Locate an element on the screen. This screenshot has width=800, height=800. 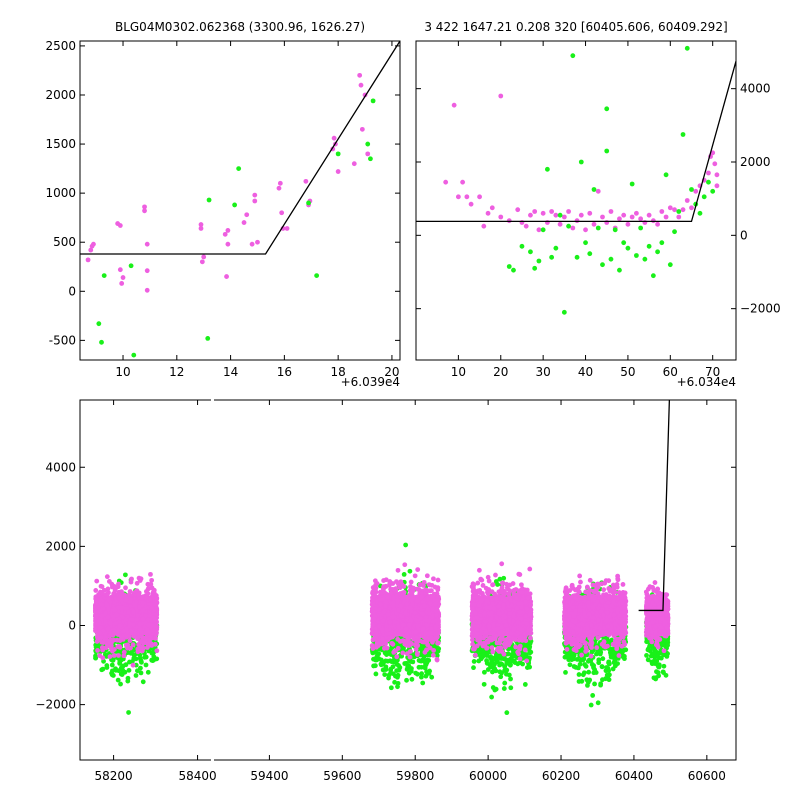
x-tick-label: 16 is located at coordinates (284, 372).